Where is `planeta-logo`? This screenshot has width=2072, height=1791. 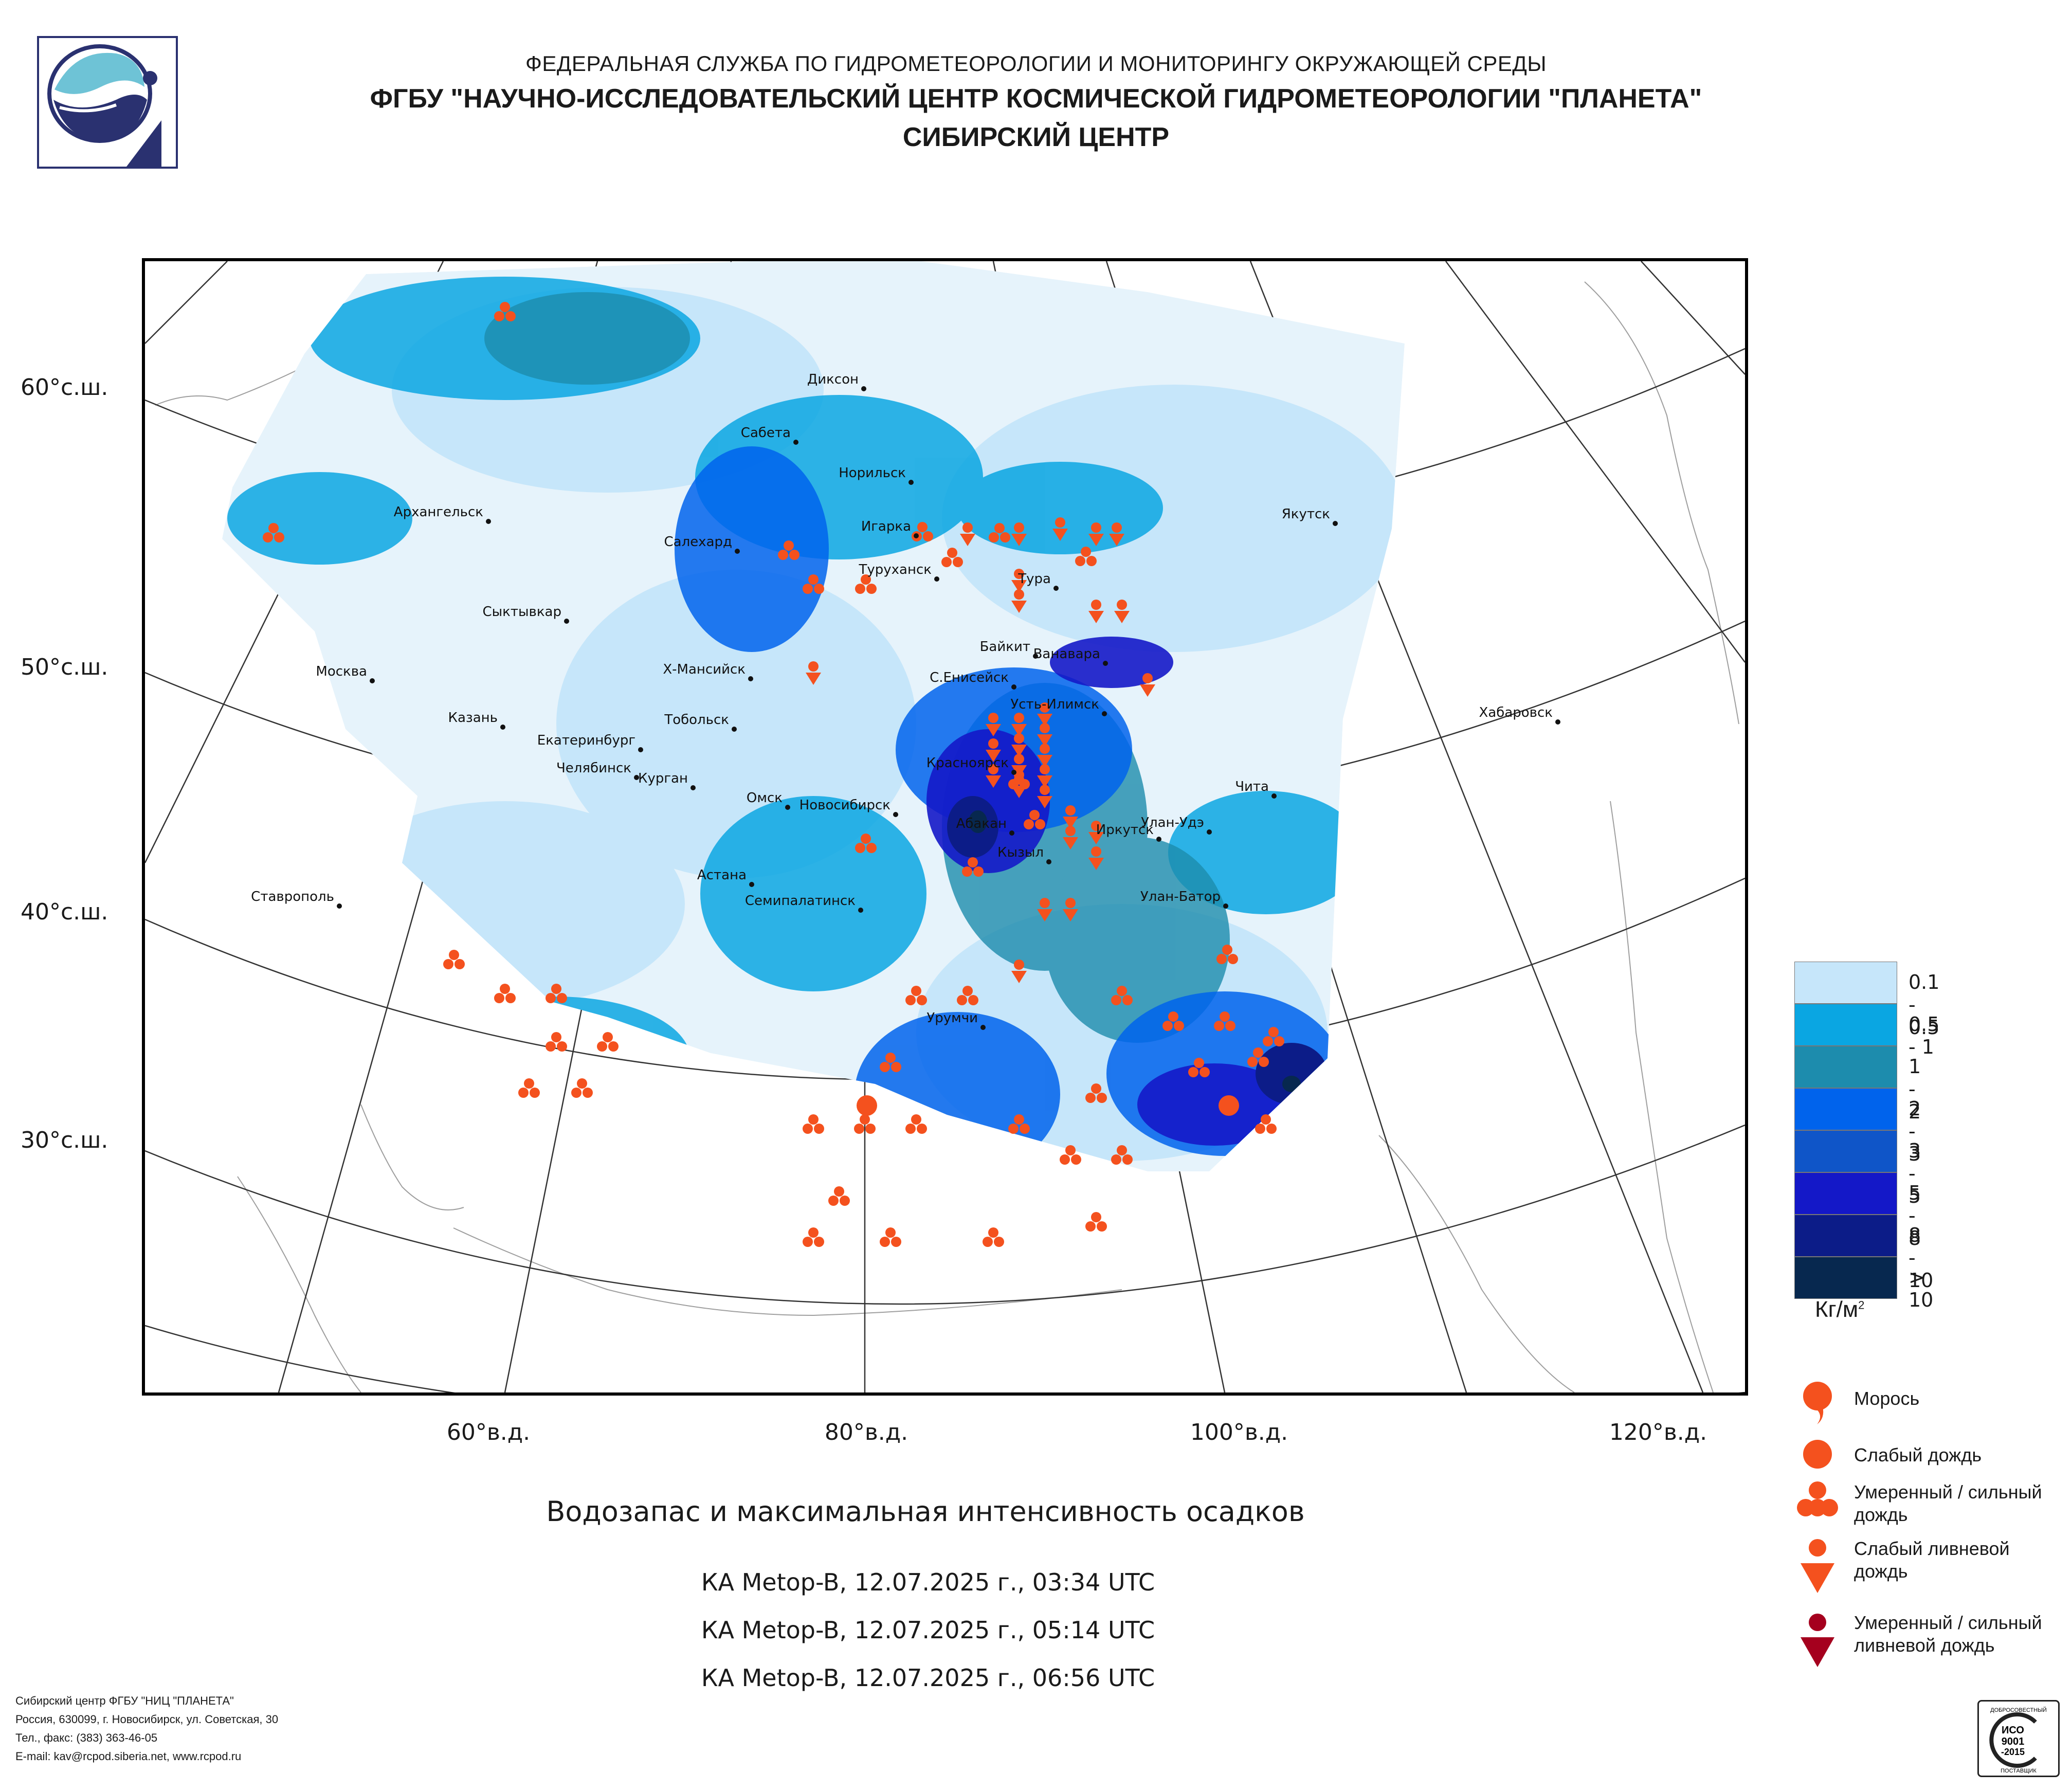
planeta-logo is located at coordinates (107, 103).